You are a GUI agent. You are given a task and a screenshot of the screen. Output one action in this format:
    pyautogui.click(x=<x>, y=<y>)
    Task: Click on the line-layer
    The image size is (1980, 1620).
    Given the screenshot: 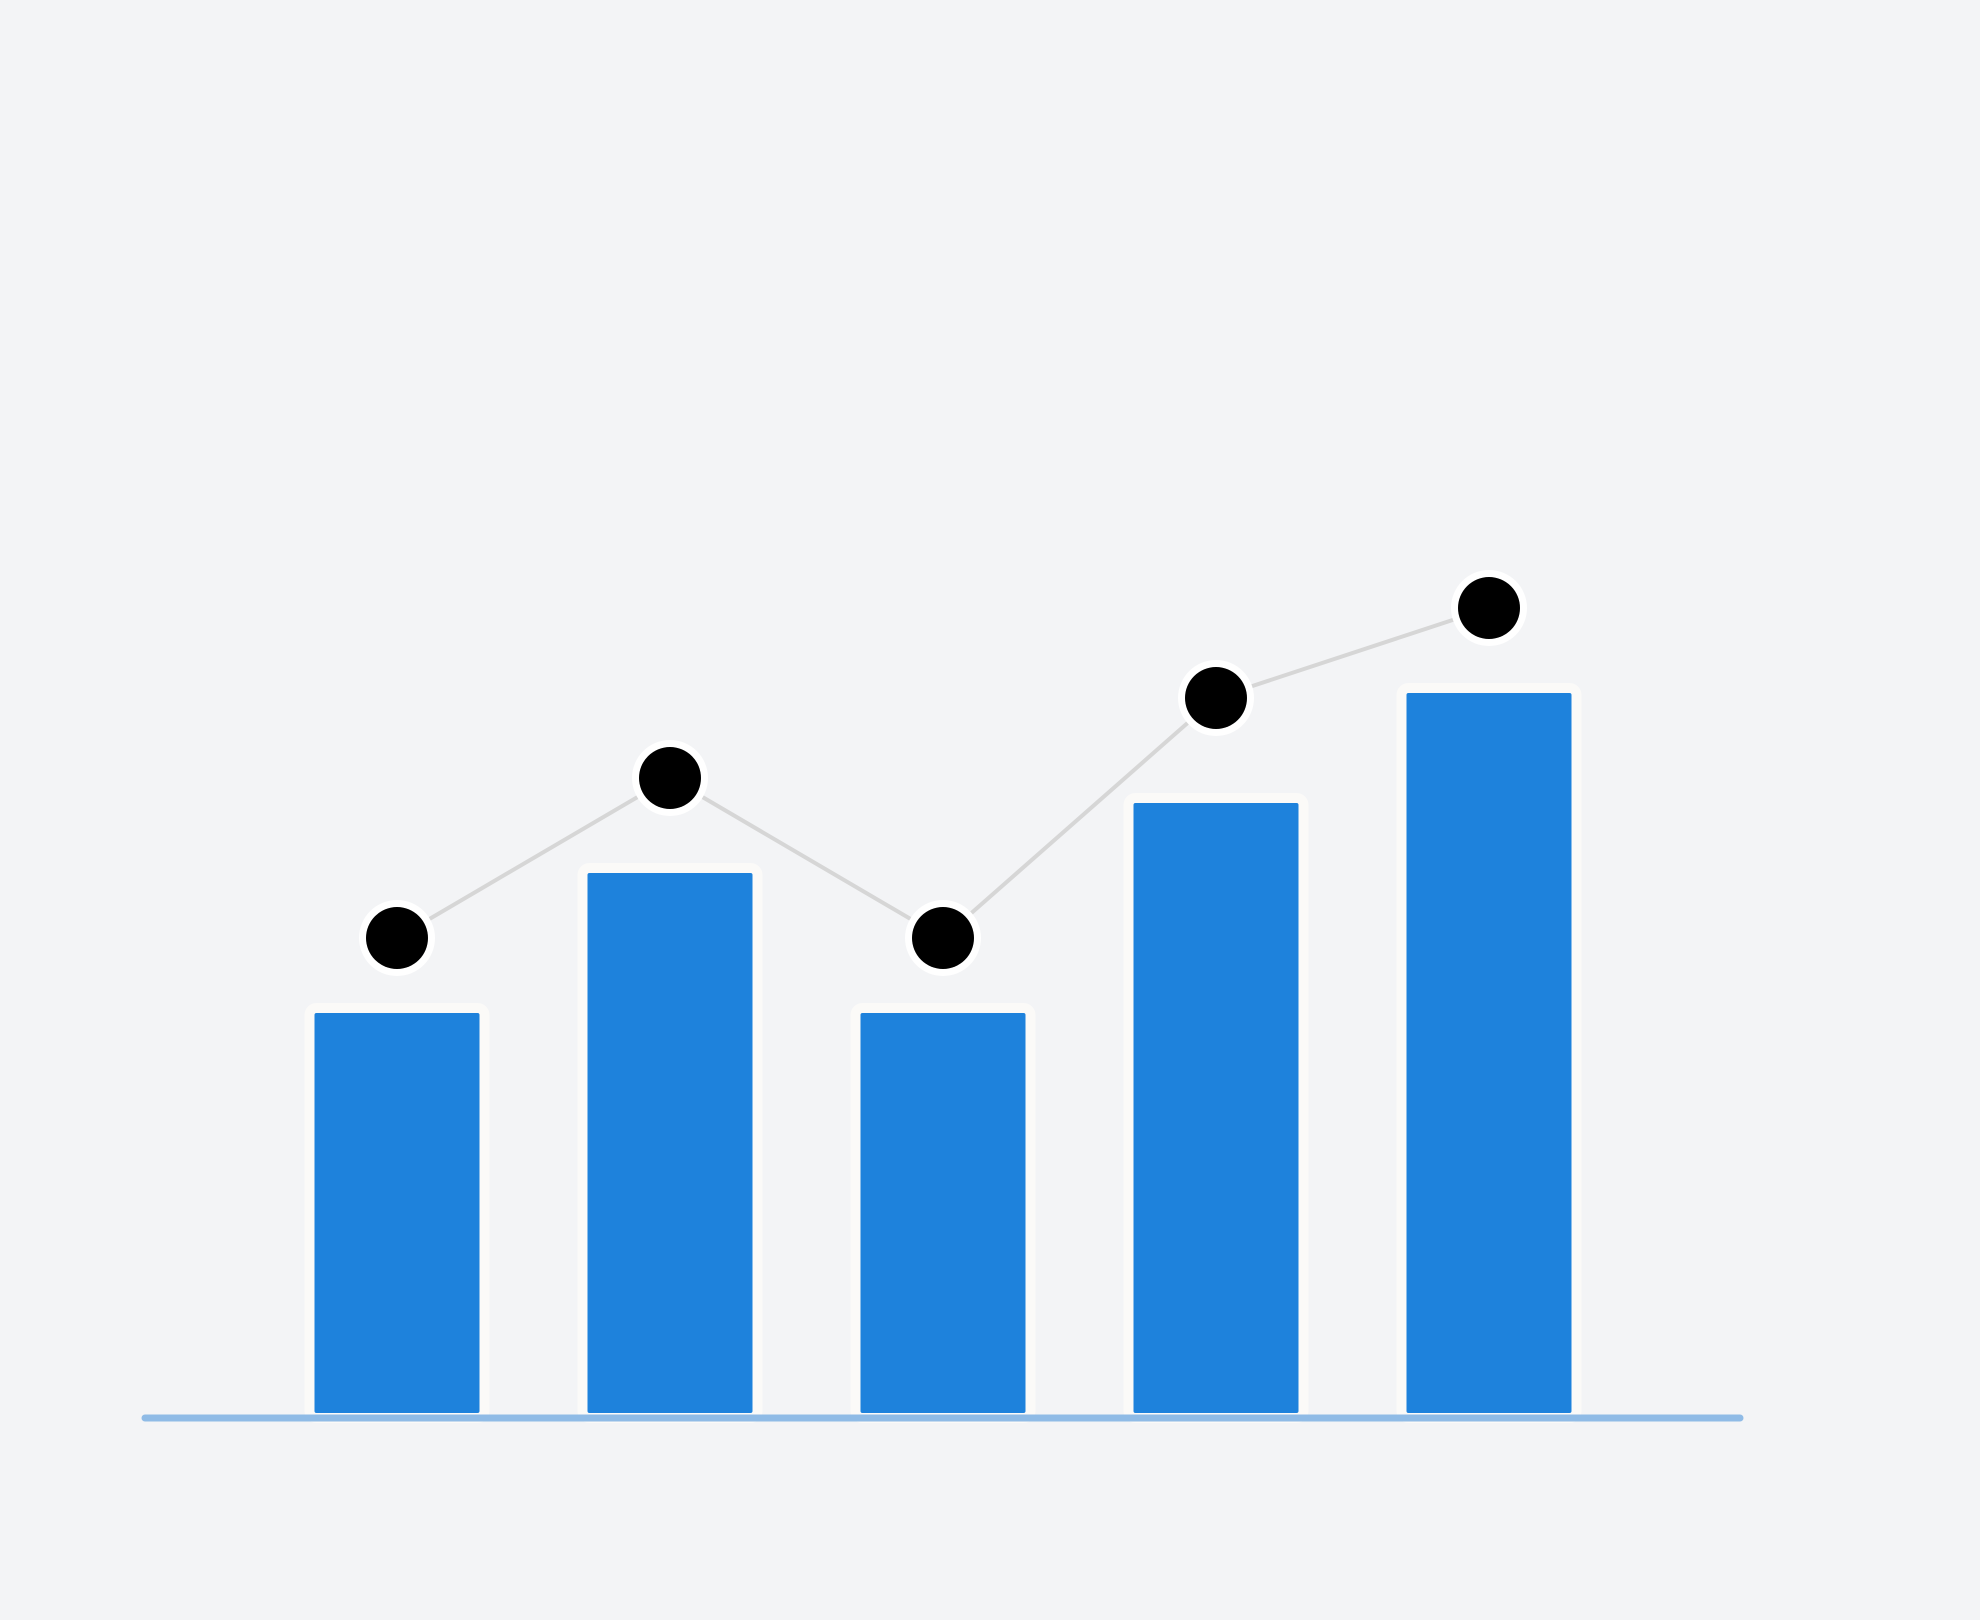 What is the action you would take?
    pyautogui.click(x=942, y=773)
    